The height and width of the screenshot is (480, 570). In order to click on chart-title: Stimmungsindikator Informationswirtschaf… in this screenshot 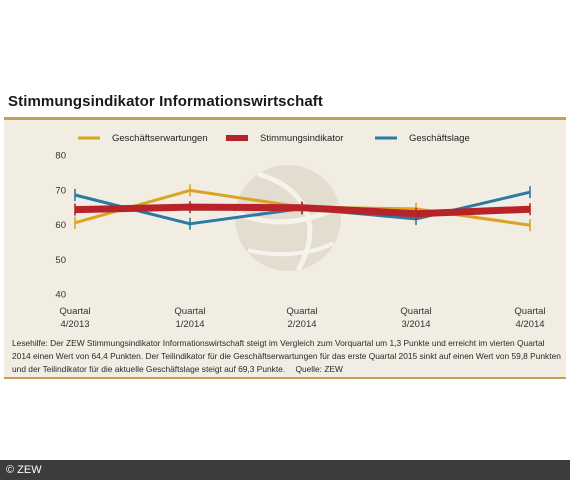, I will do `click(165, 101)`.